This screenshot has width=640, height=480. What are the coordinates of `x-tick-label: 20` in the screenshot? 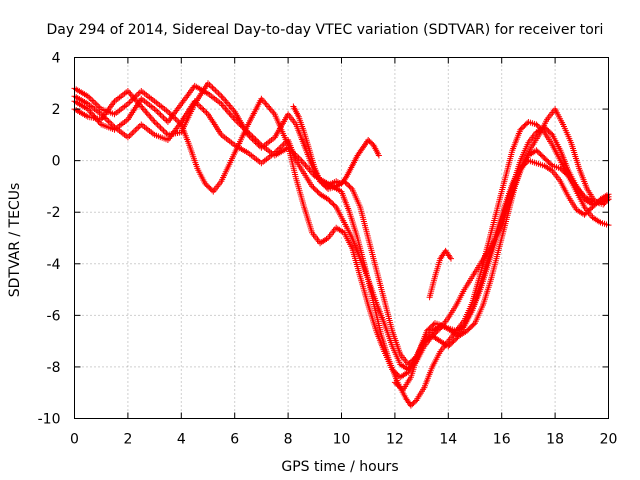 It's located at (609, 440).